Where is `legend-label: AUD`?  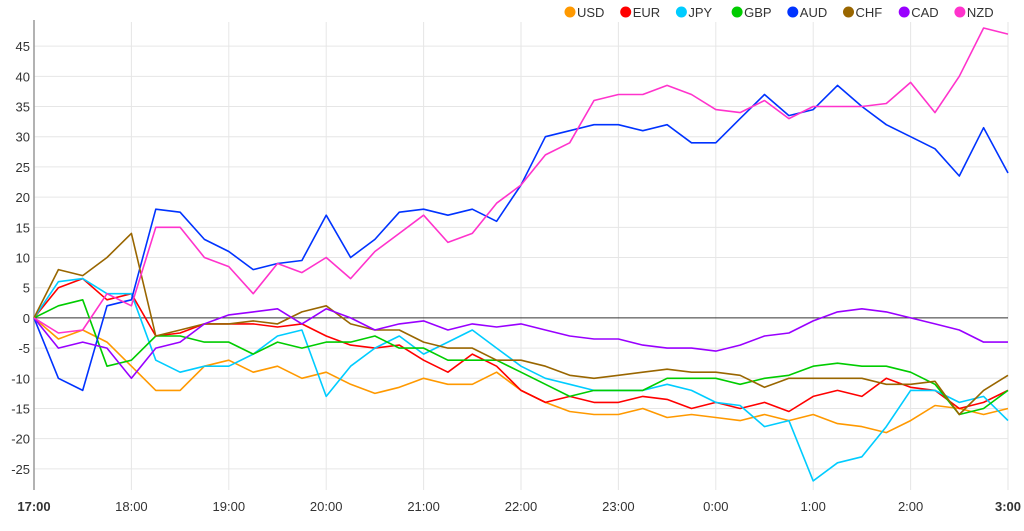
legend-label: AUD is located at coordinates (813, 12).